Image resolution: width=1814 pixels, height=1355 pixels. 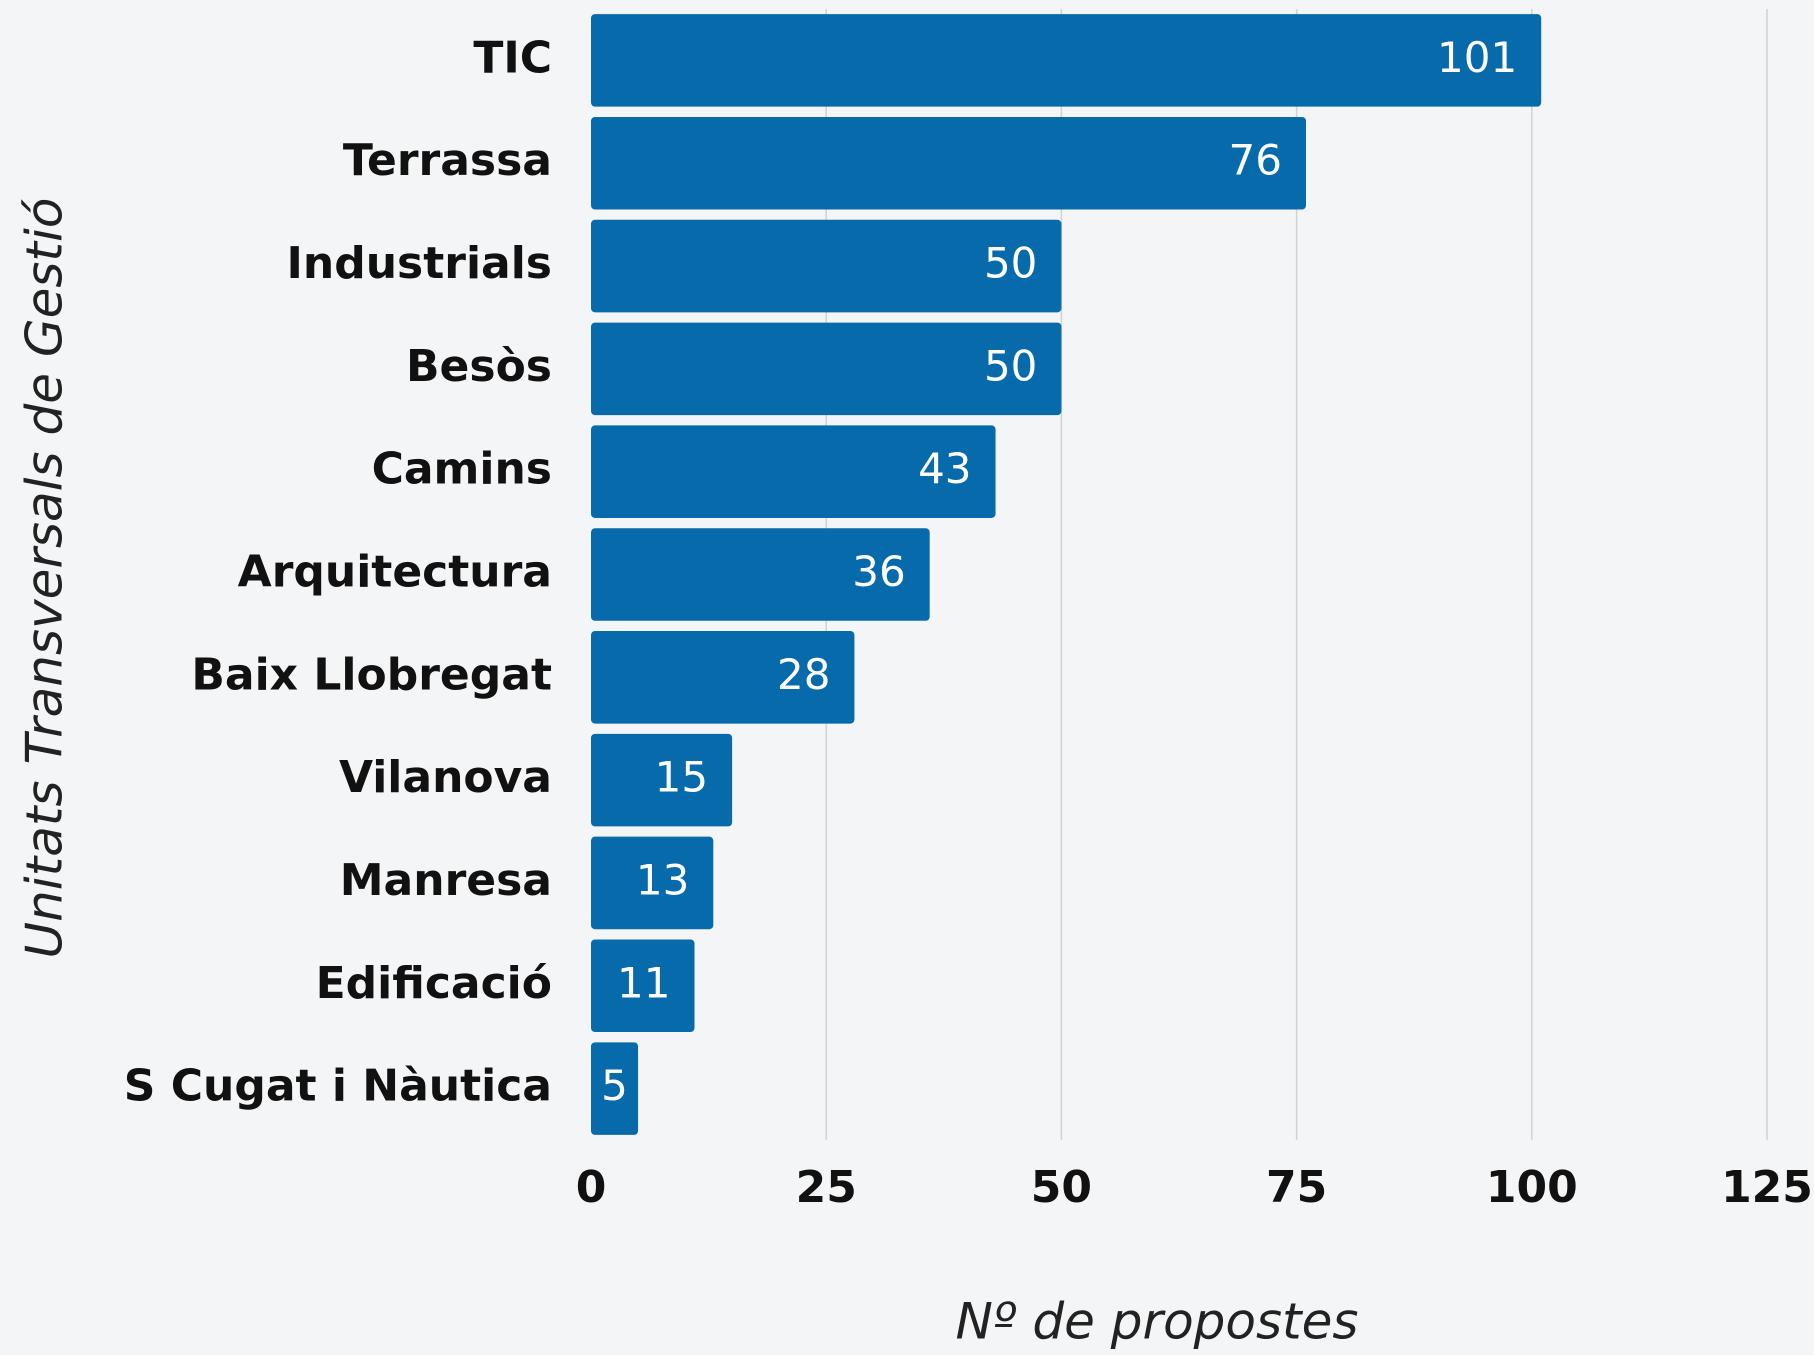 What do you see at coordinates (944, 468) in the screenshot?
I see `value-label: 43` at bounding box center [944, 468].